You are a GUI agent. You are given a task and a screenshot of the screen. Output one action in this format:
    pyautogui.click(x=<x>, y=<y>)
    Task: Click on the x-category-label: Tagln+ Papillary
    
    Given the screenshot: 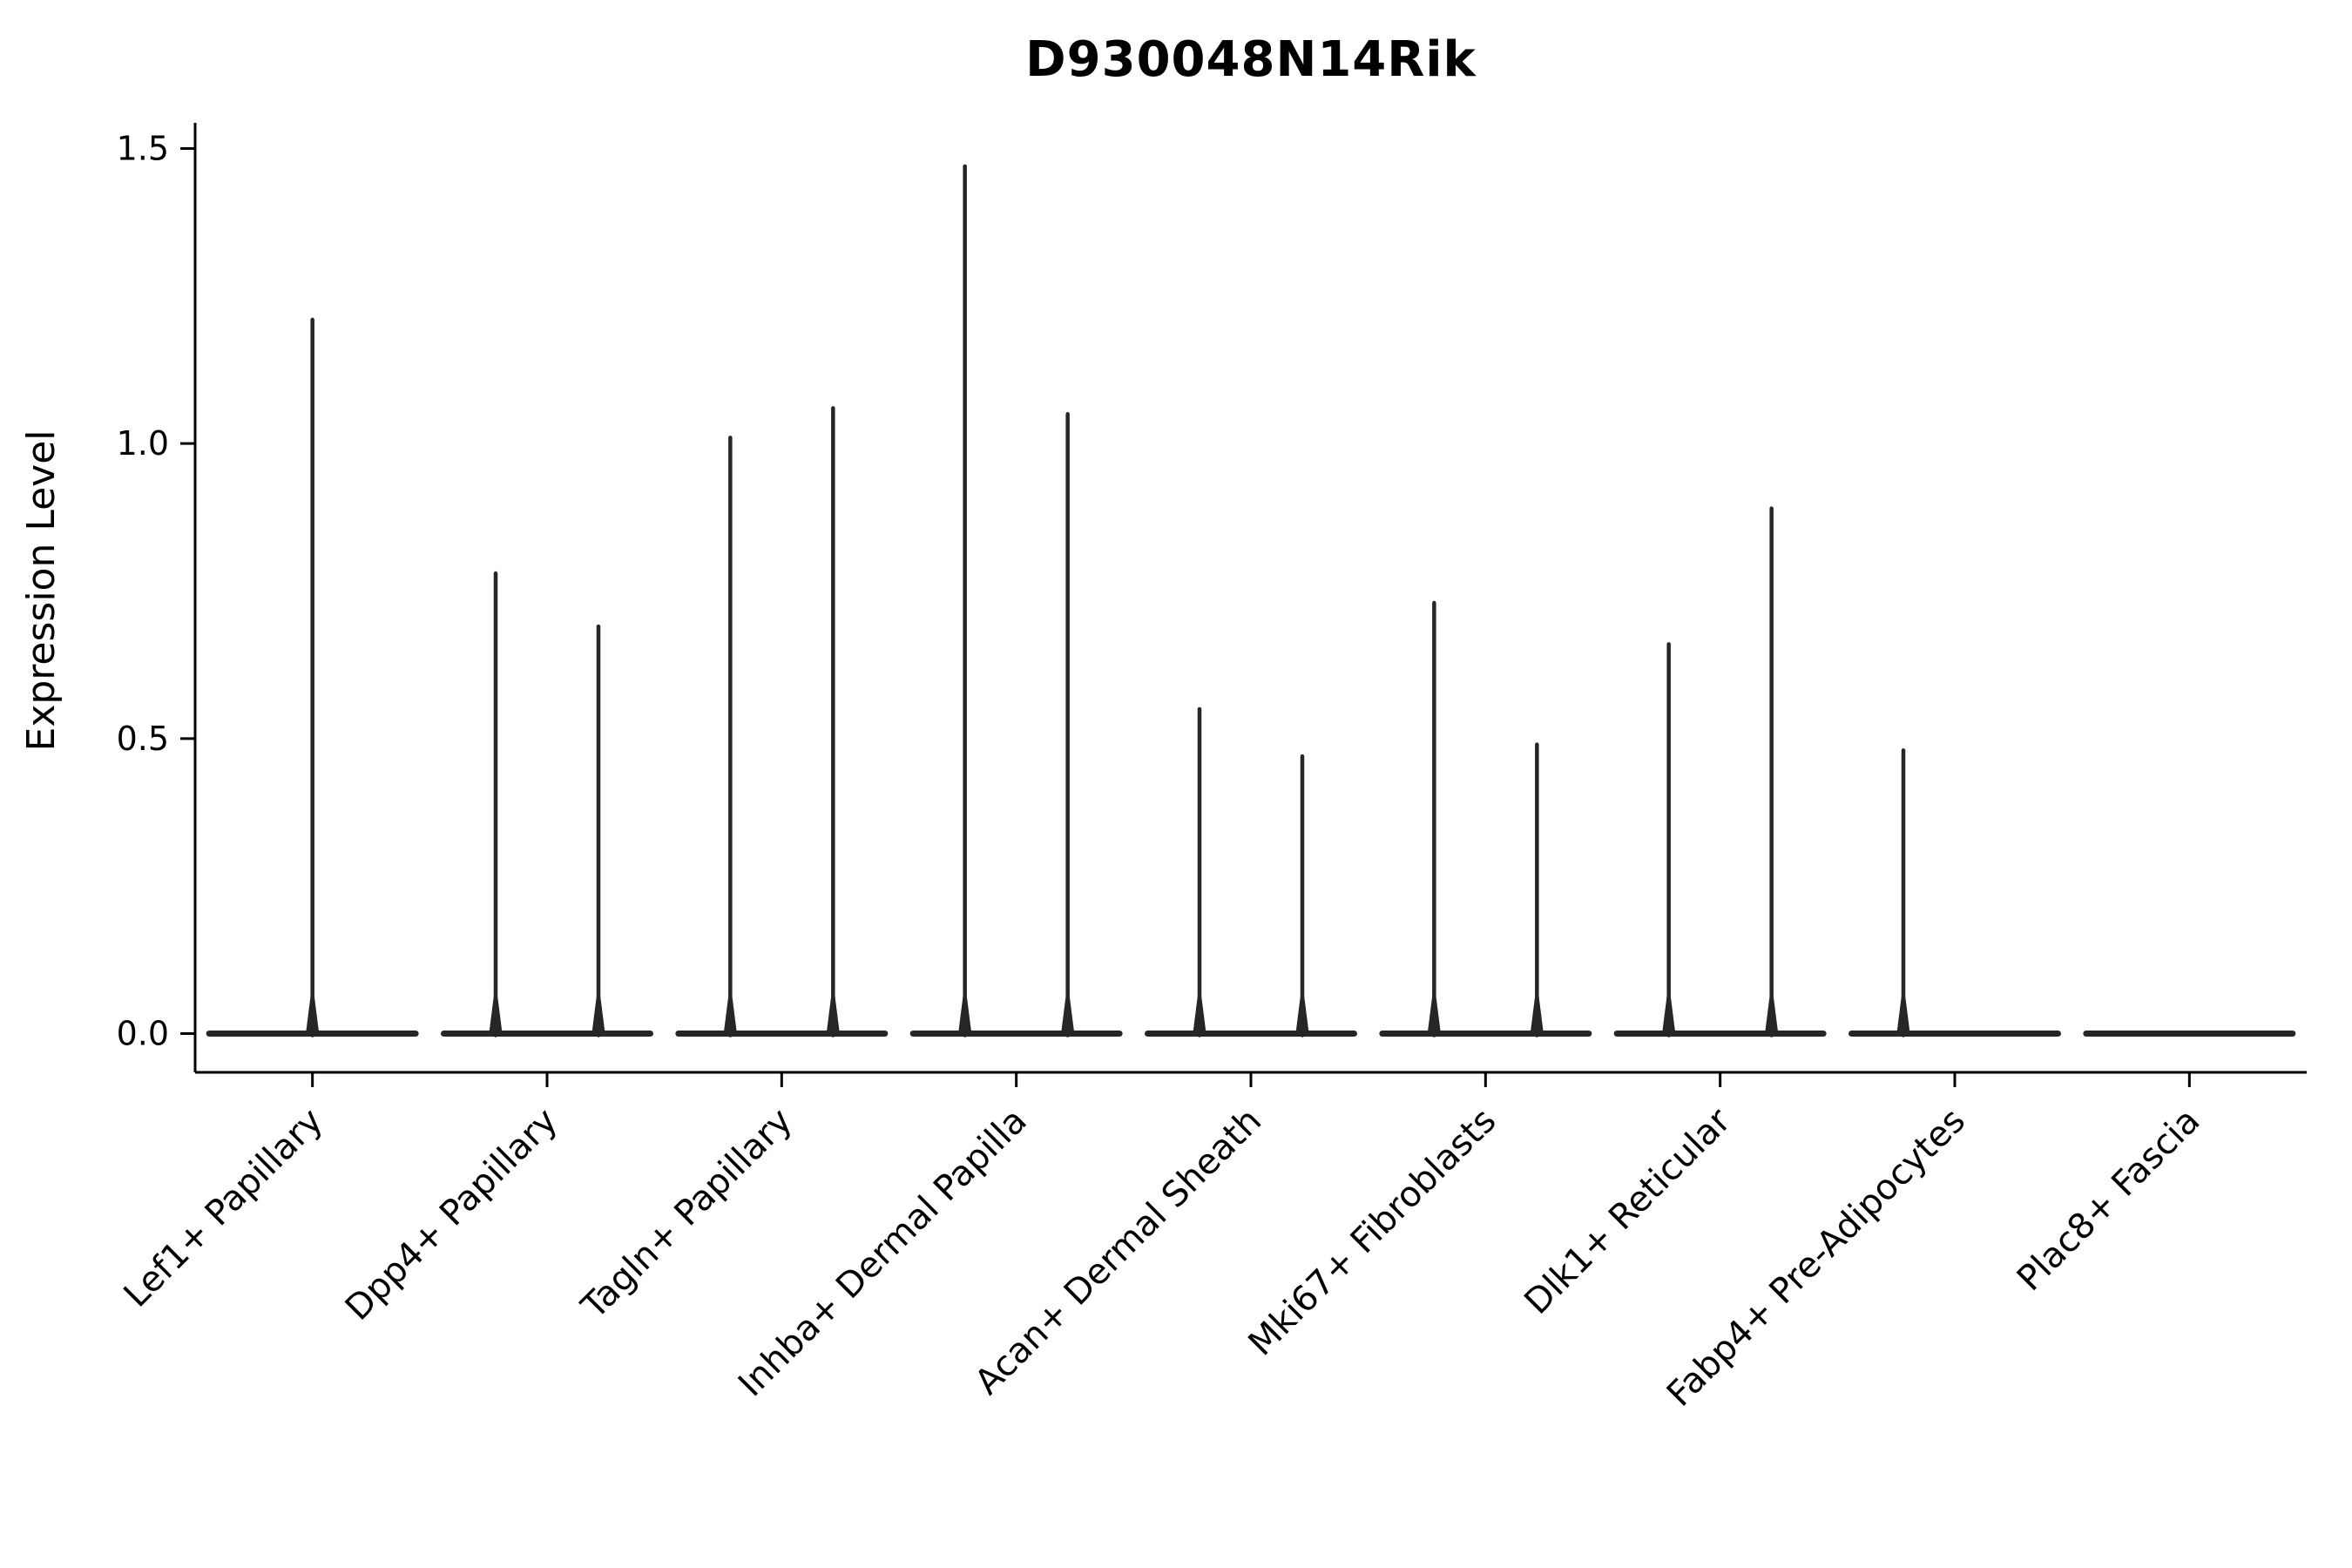 What is the action you would take?
    pyautogui.click(x=687, y=1214)
    